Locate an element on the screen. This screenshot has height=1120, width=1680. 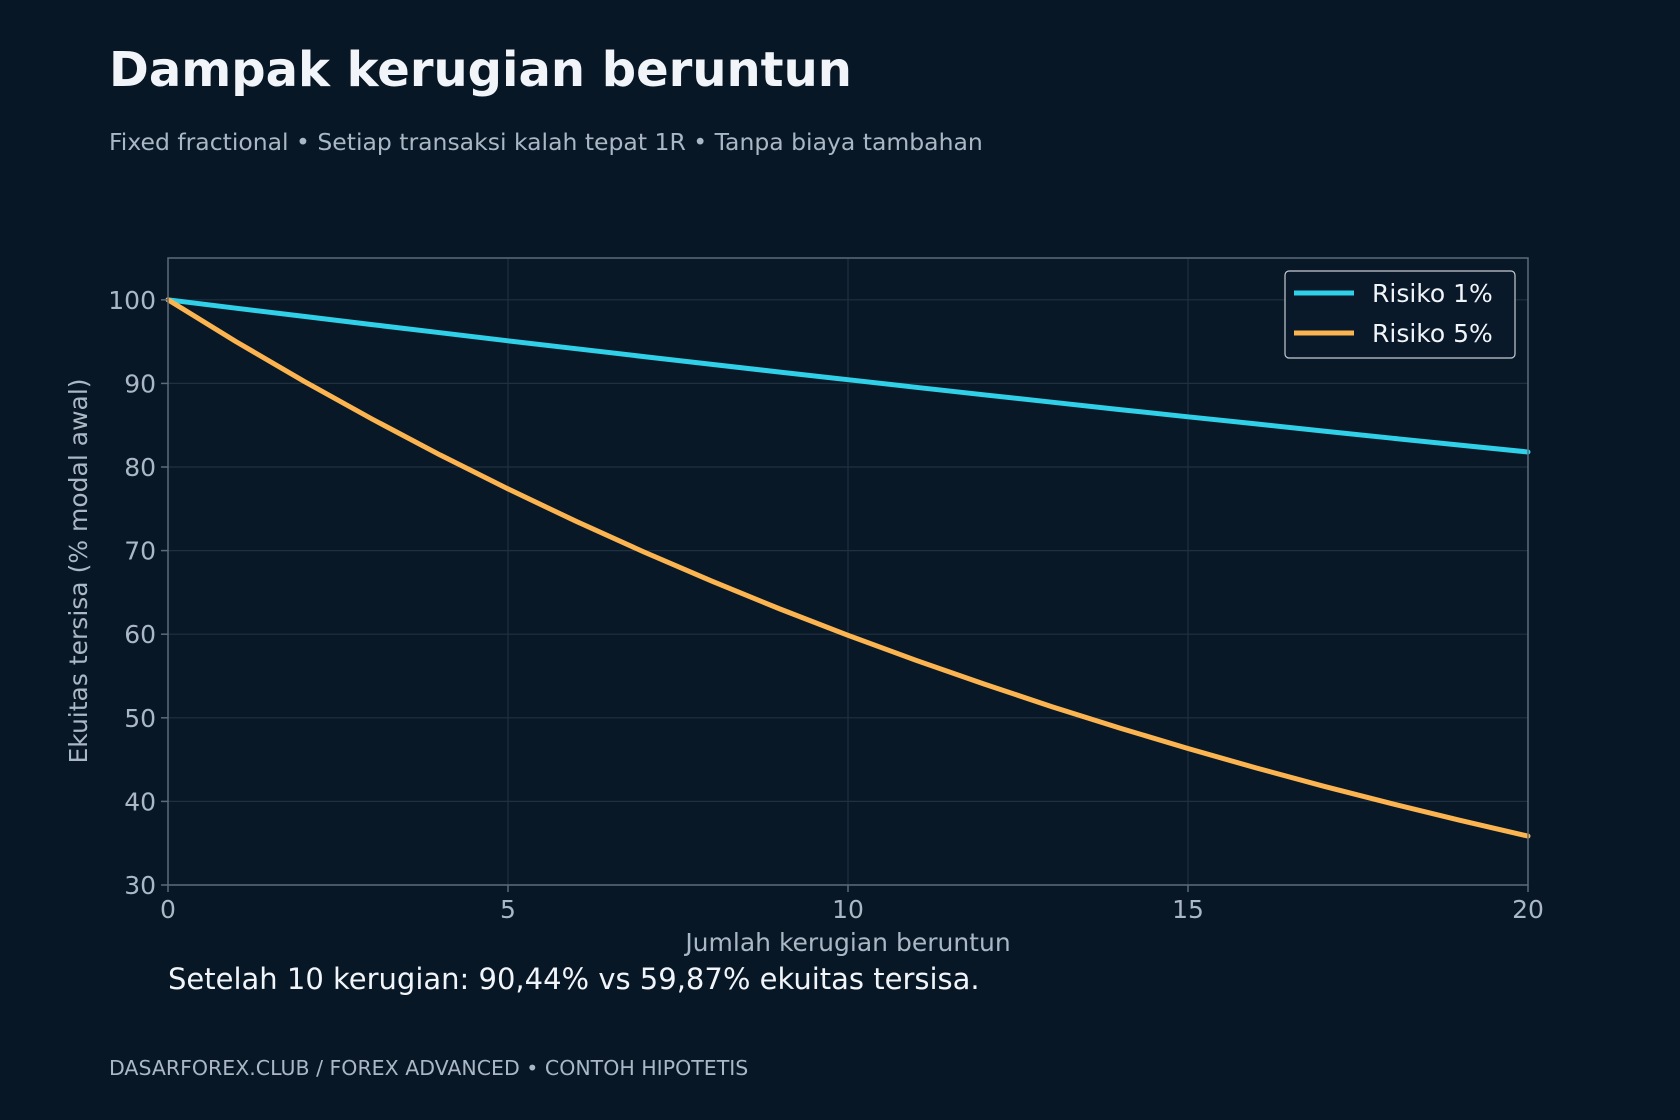
y-tick-label: 60 is located at coordinates (140, 634).